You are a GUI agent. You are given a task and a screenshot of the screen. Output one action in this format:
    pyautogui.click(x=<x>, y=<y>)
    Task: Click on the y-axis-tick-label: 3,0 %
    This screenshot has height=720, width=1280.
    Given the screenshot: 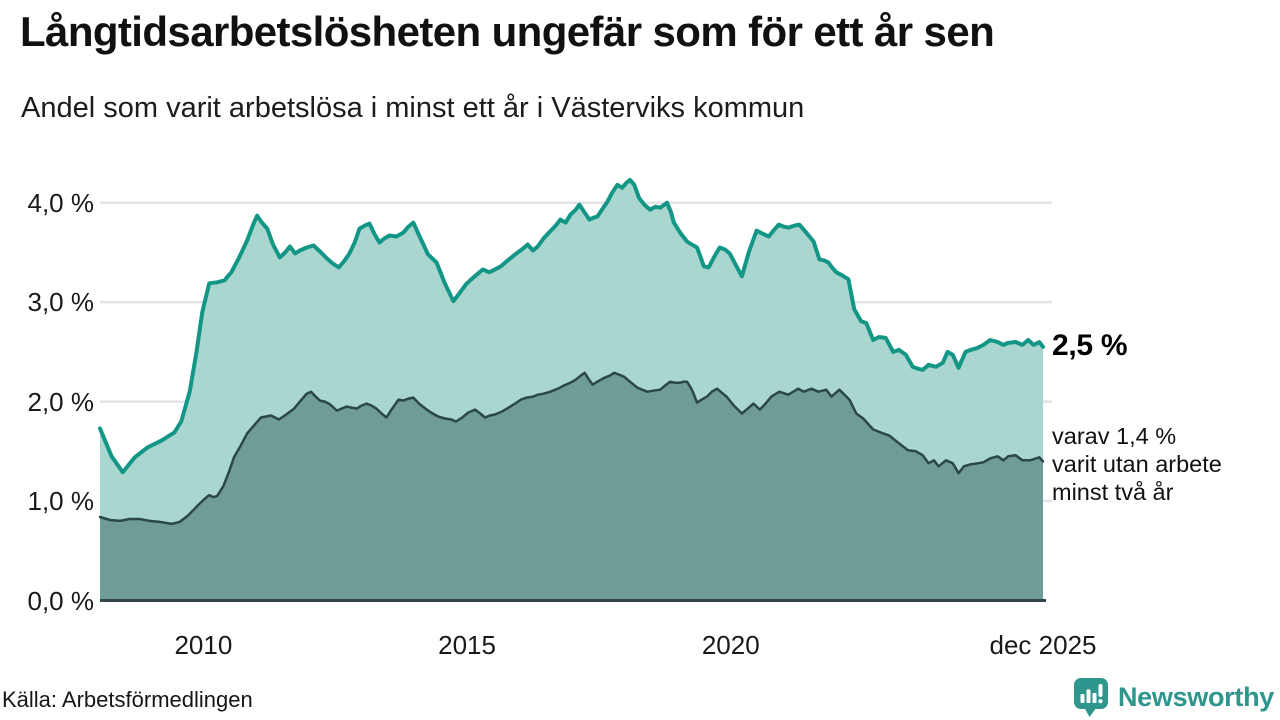 What is the action you would take?
    pyautogui.click(x=61, y=302)
    